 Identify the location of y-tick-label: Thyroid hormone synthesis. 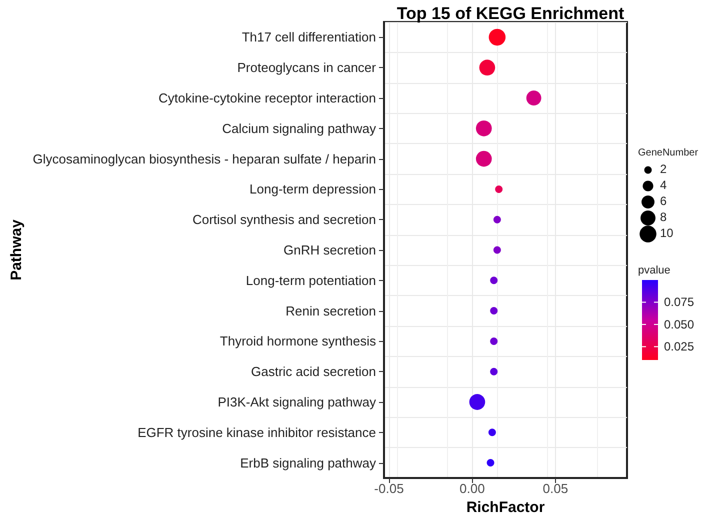
(298, 341).